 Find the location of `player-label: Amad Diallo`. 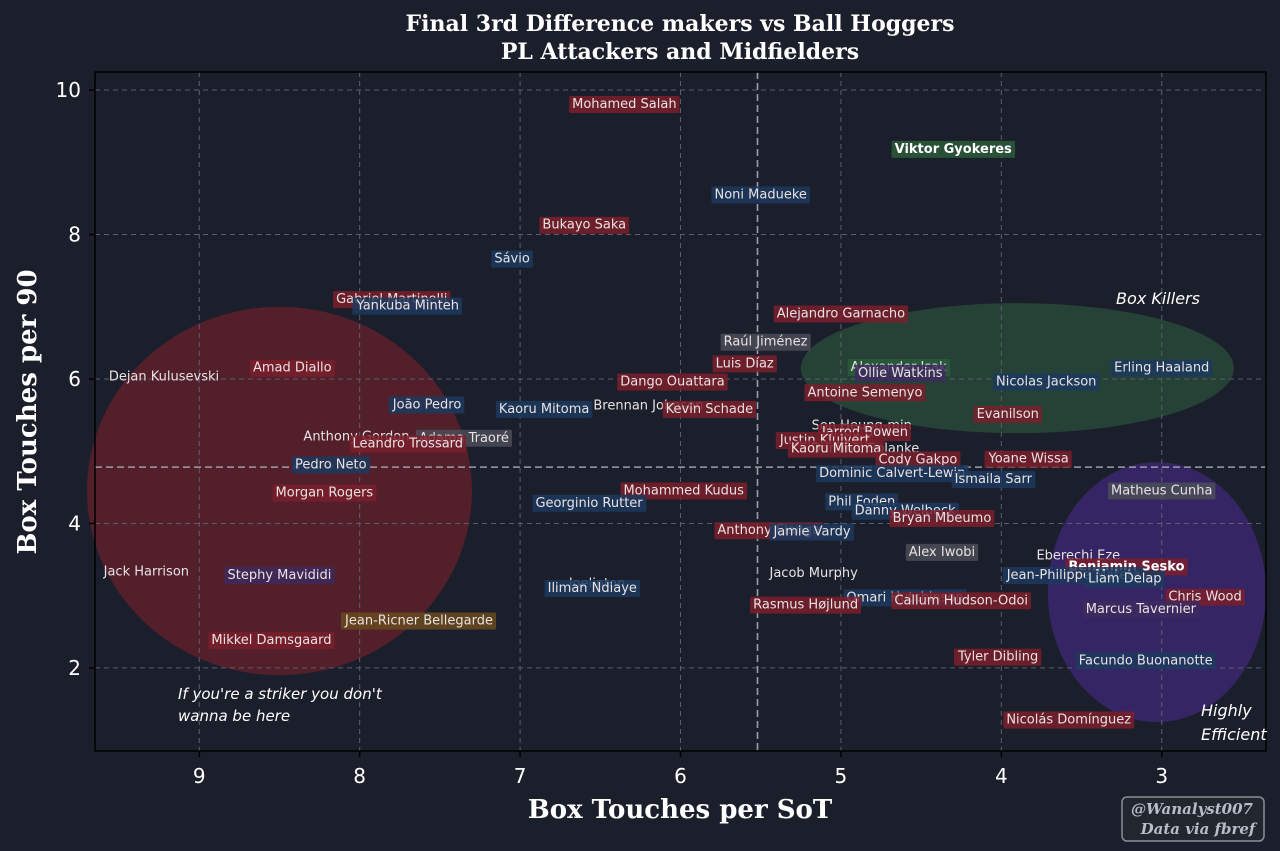

player-label: Amad Diallo is located at coordinates (292, 368).